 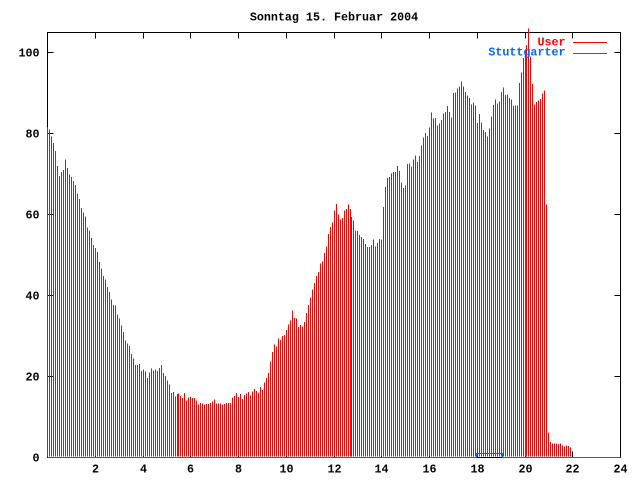 What do you see at coordinates (238, 470) in the screenshot?
I see `svg-text: 8` at bounding box center [238, 470].